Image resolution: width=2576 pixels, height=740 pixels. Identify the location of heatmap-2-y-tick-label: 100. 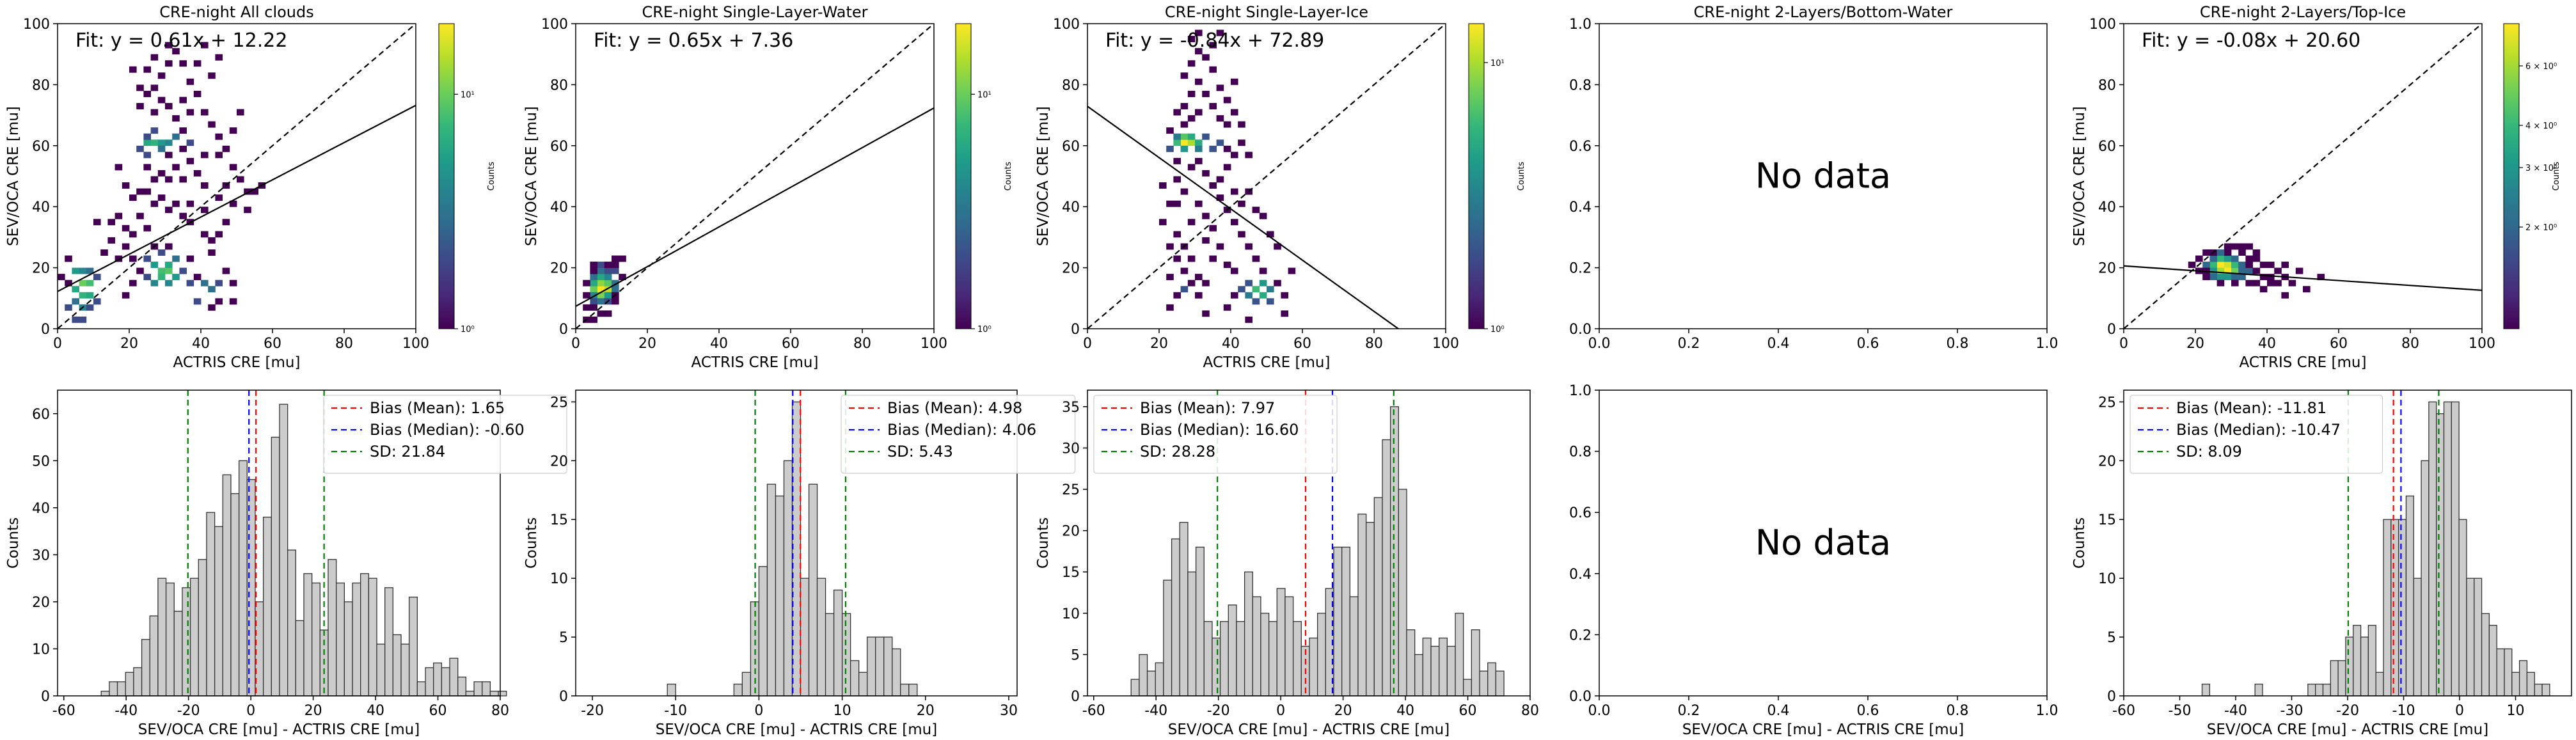
(554, 25).